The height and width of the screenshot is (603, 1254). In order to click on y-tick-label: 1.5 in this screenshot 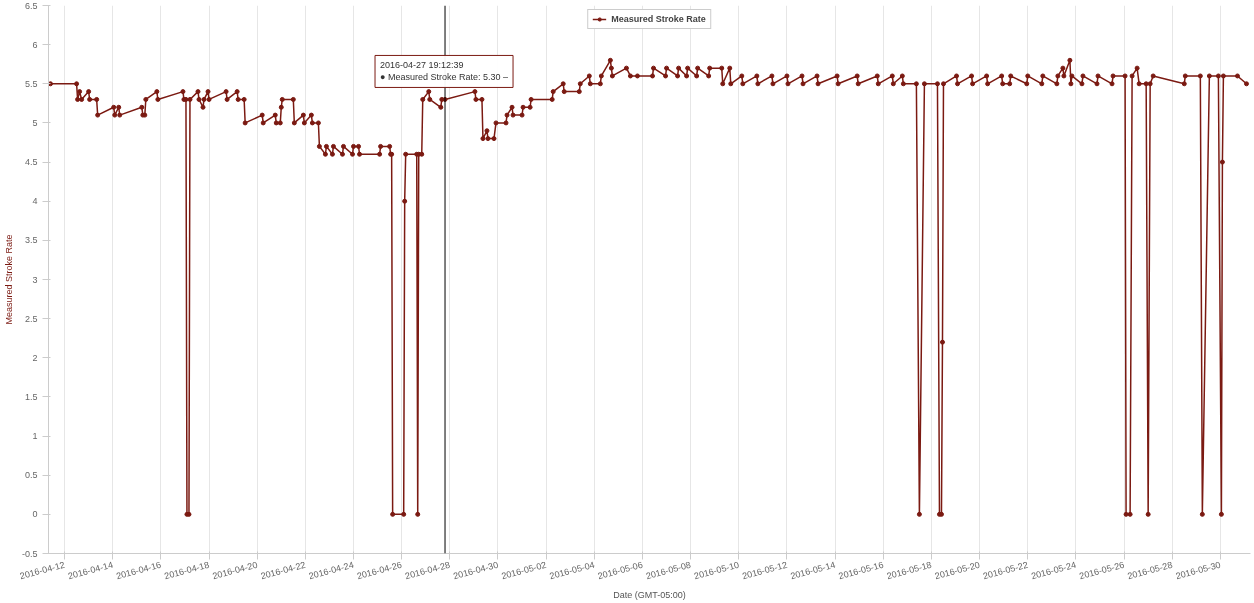, I will do `click(31, 396)`.